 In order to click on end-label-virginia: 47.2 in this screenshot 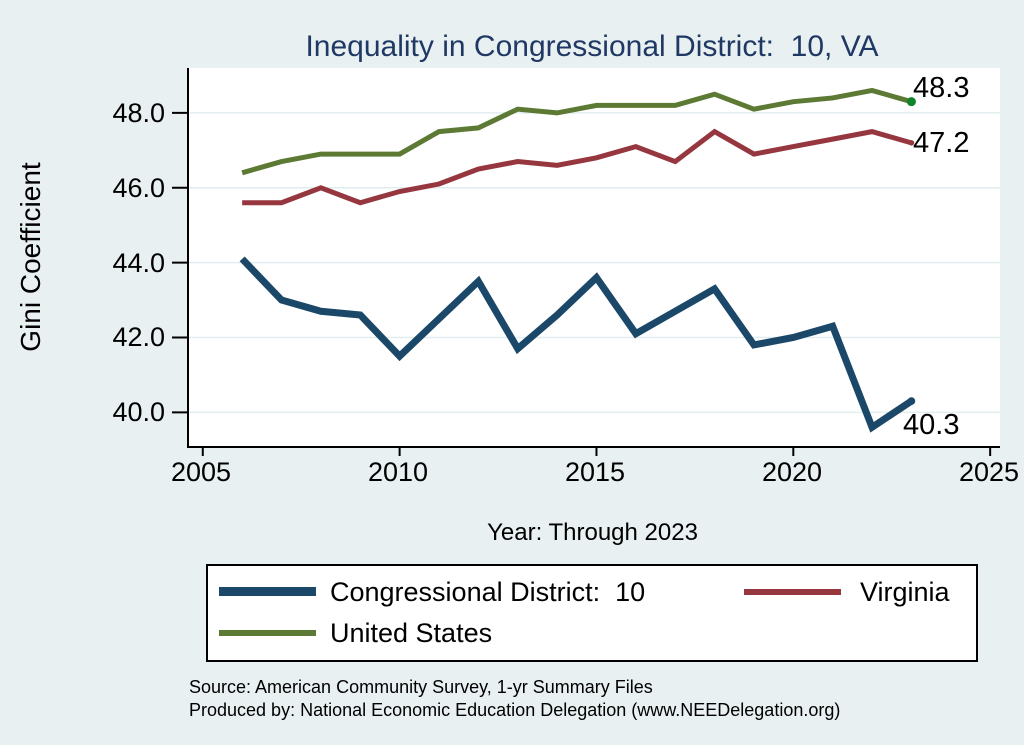, I will do `click(941, 143)`.